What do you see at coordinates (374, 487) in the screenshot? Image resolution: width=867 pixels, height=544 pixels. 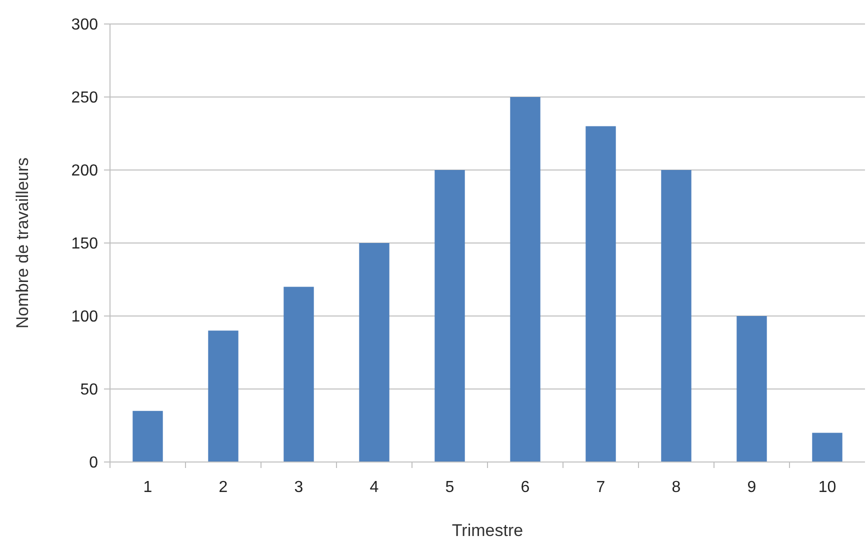 I see `x-tick-label: 4` at bounding box center [374, 487].